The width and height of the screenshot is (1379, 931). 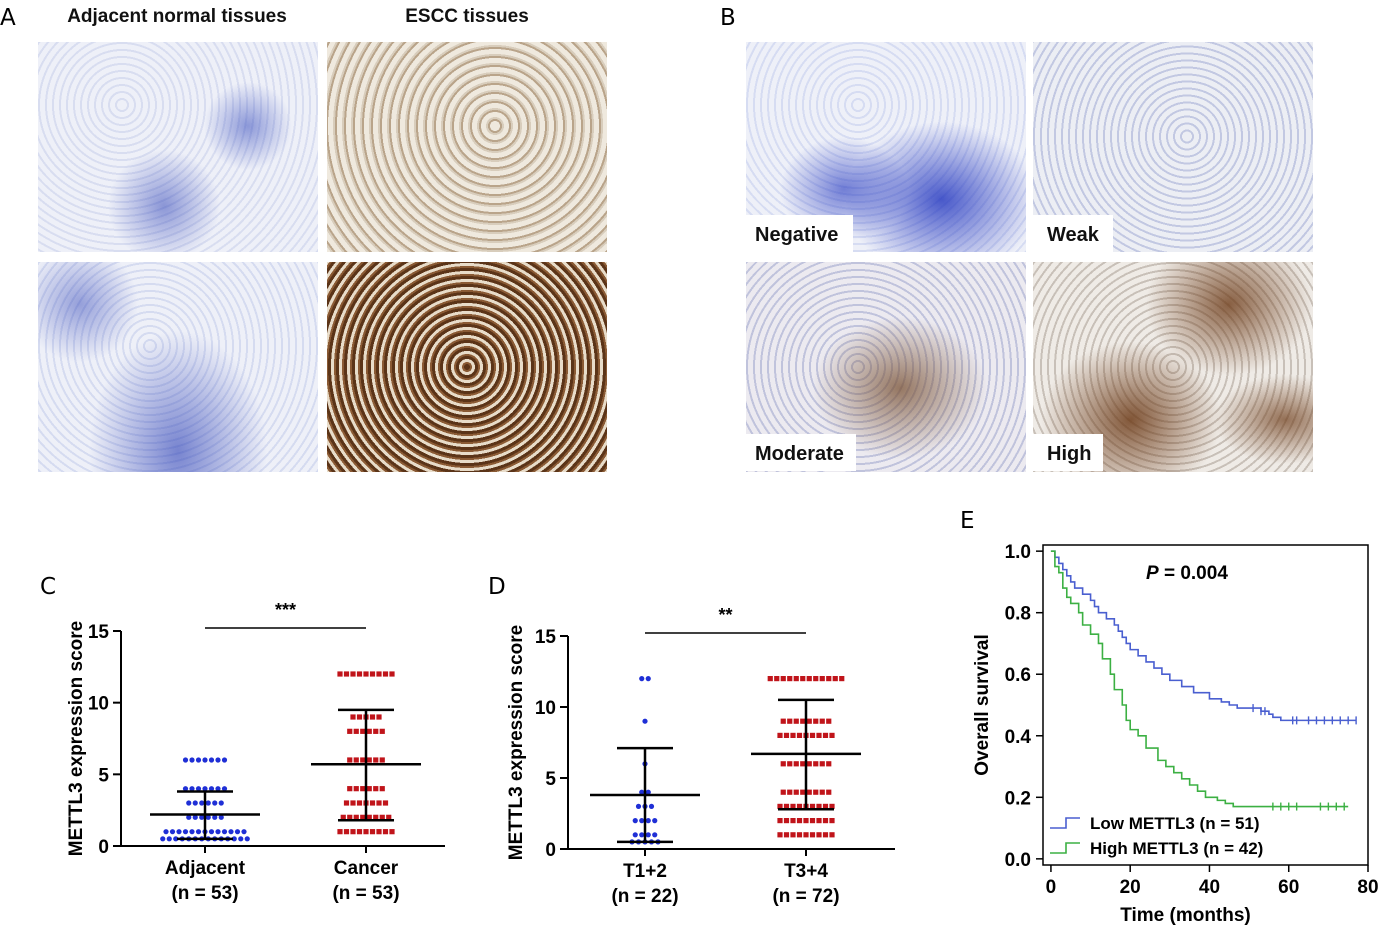 I want to click on survival-curve, so click(x=1203, y=636).